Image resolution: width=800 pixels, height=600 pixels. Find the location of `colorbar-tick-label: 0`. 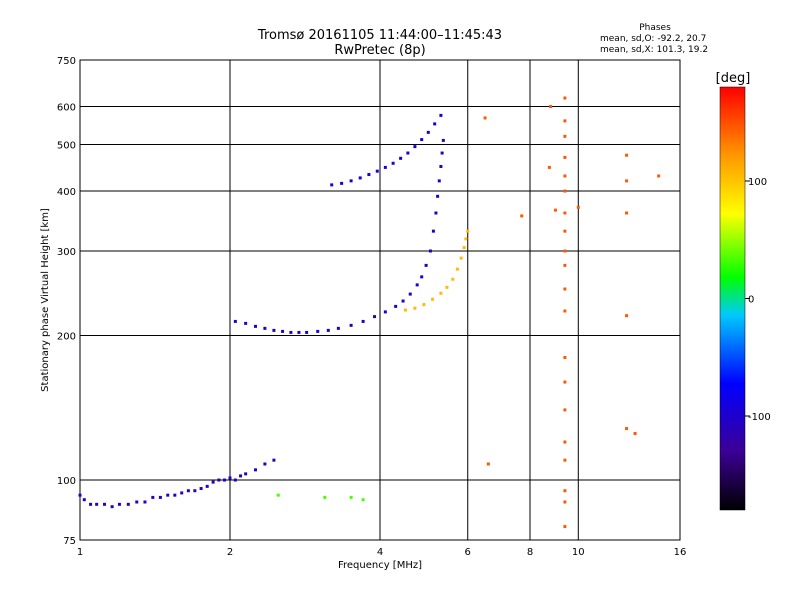

colorbar-tick-label: 0 is located at coordinates (751, 300).